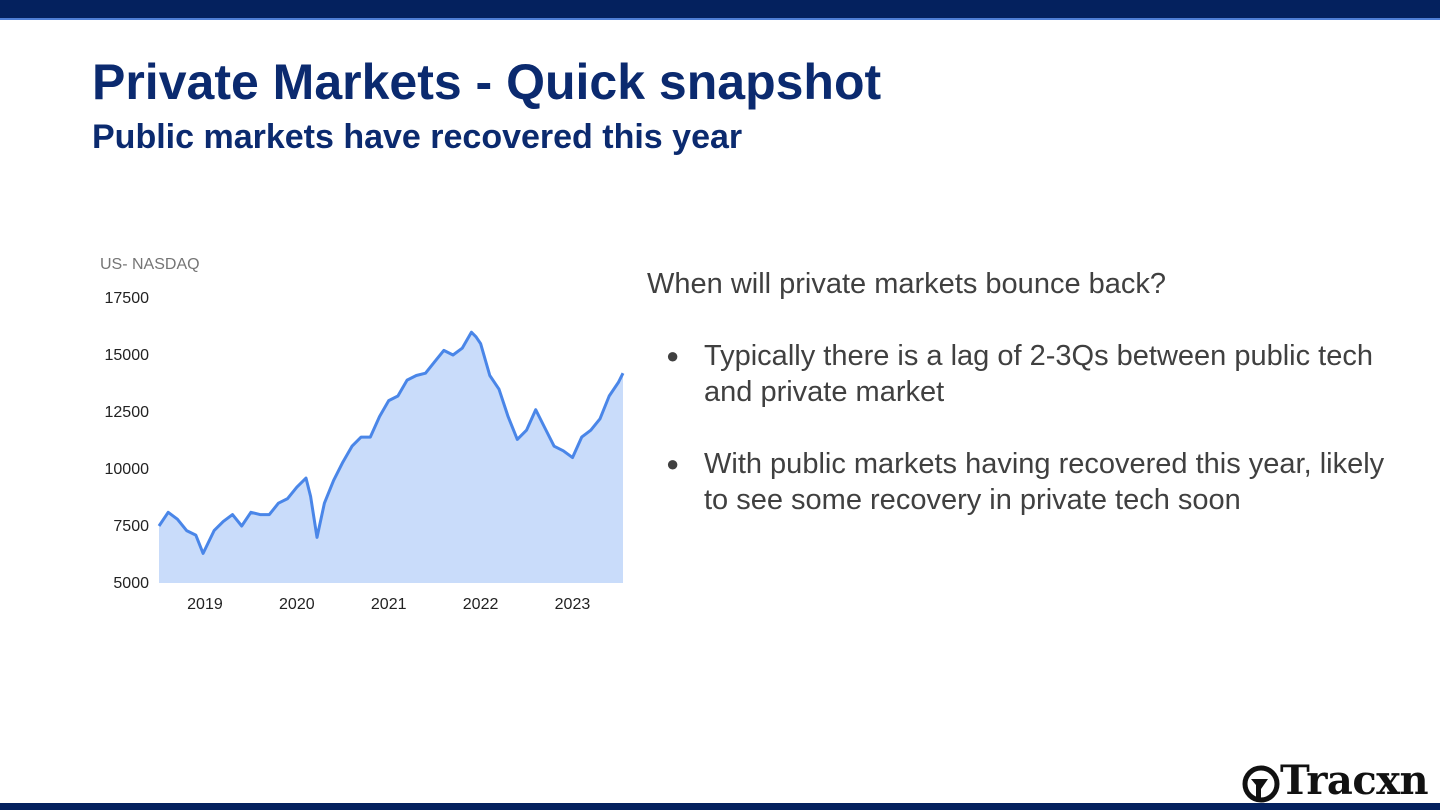 This screenshot has width=1440, height=810. Describe the element at coordinates (720, 9) in the screenshot. I see `top-accent-bar` at that location.